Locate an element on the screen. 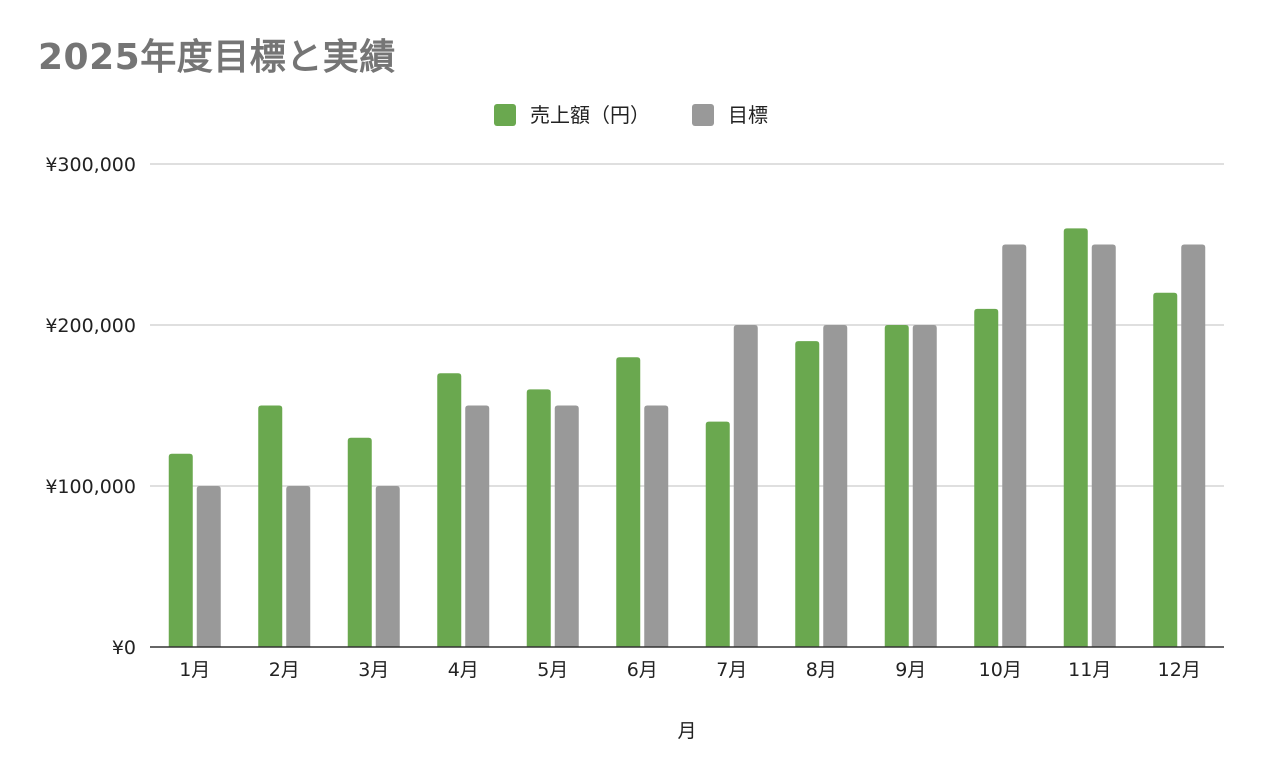 The width and height of the screenshot is (1262, 784). x-tick-label: 11月 is located at coordinates (1089, 670).